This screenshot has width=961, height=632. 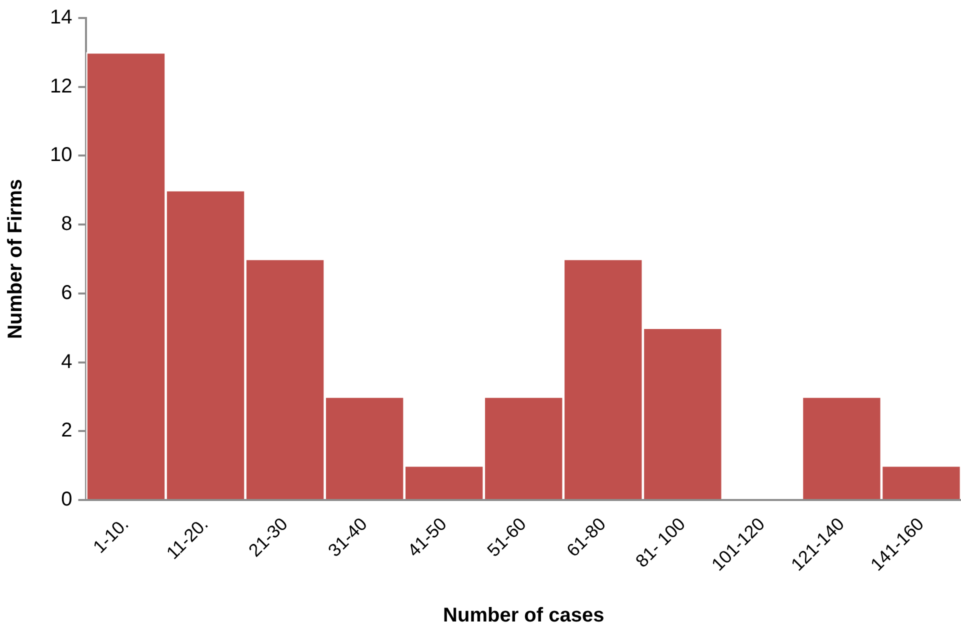 What do you see at coordinates (61, 17) in the screenshot?
I see `y-tick-label: 14` at bounding box center [61, 17].